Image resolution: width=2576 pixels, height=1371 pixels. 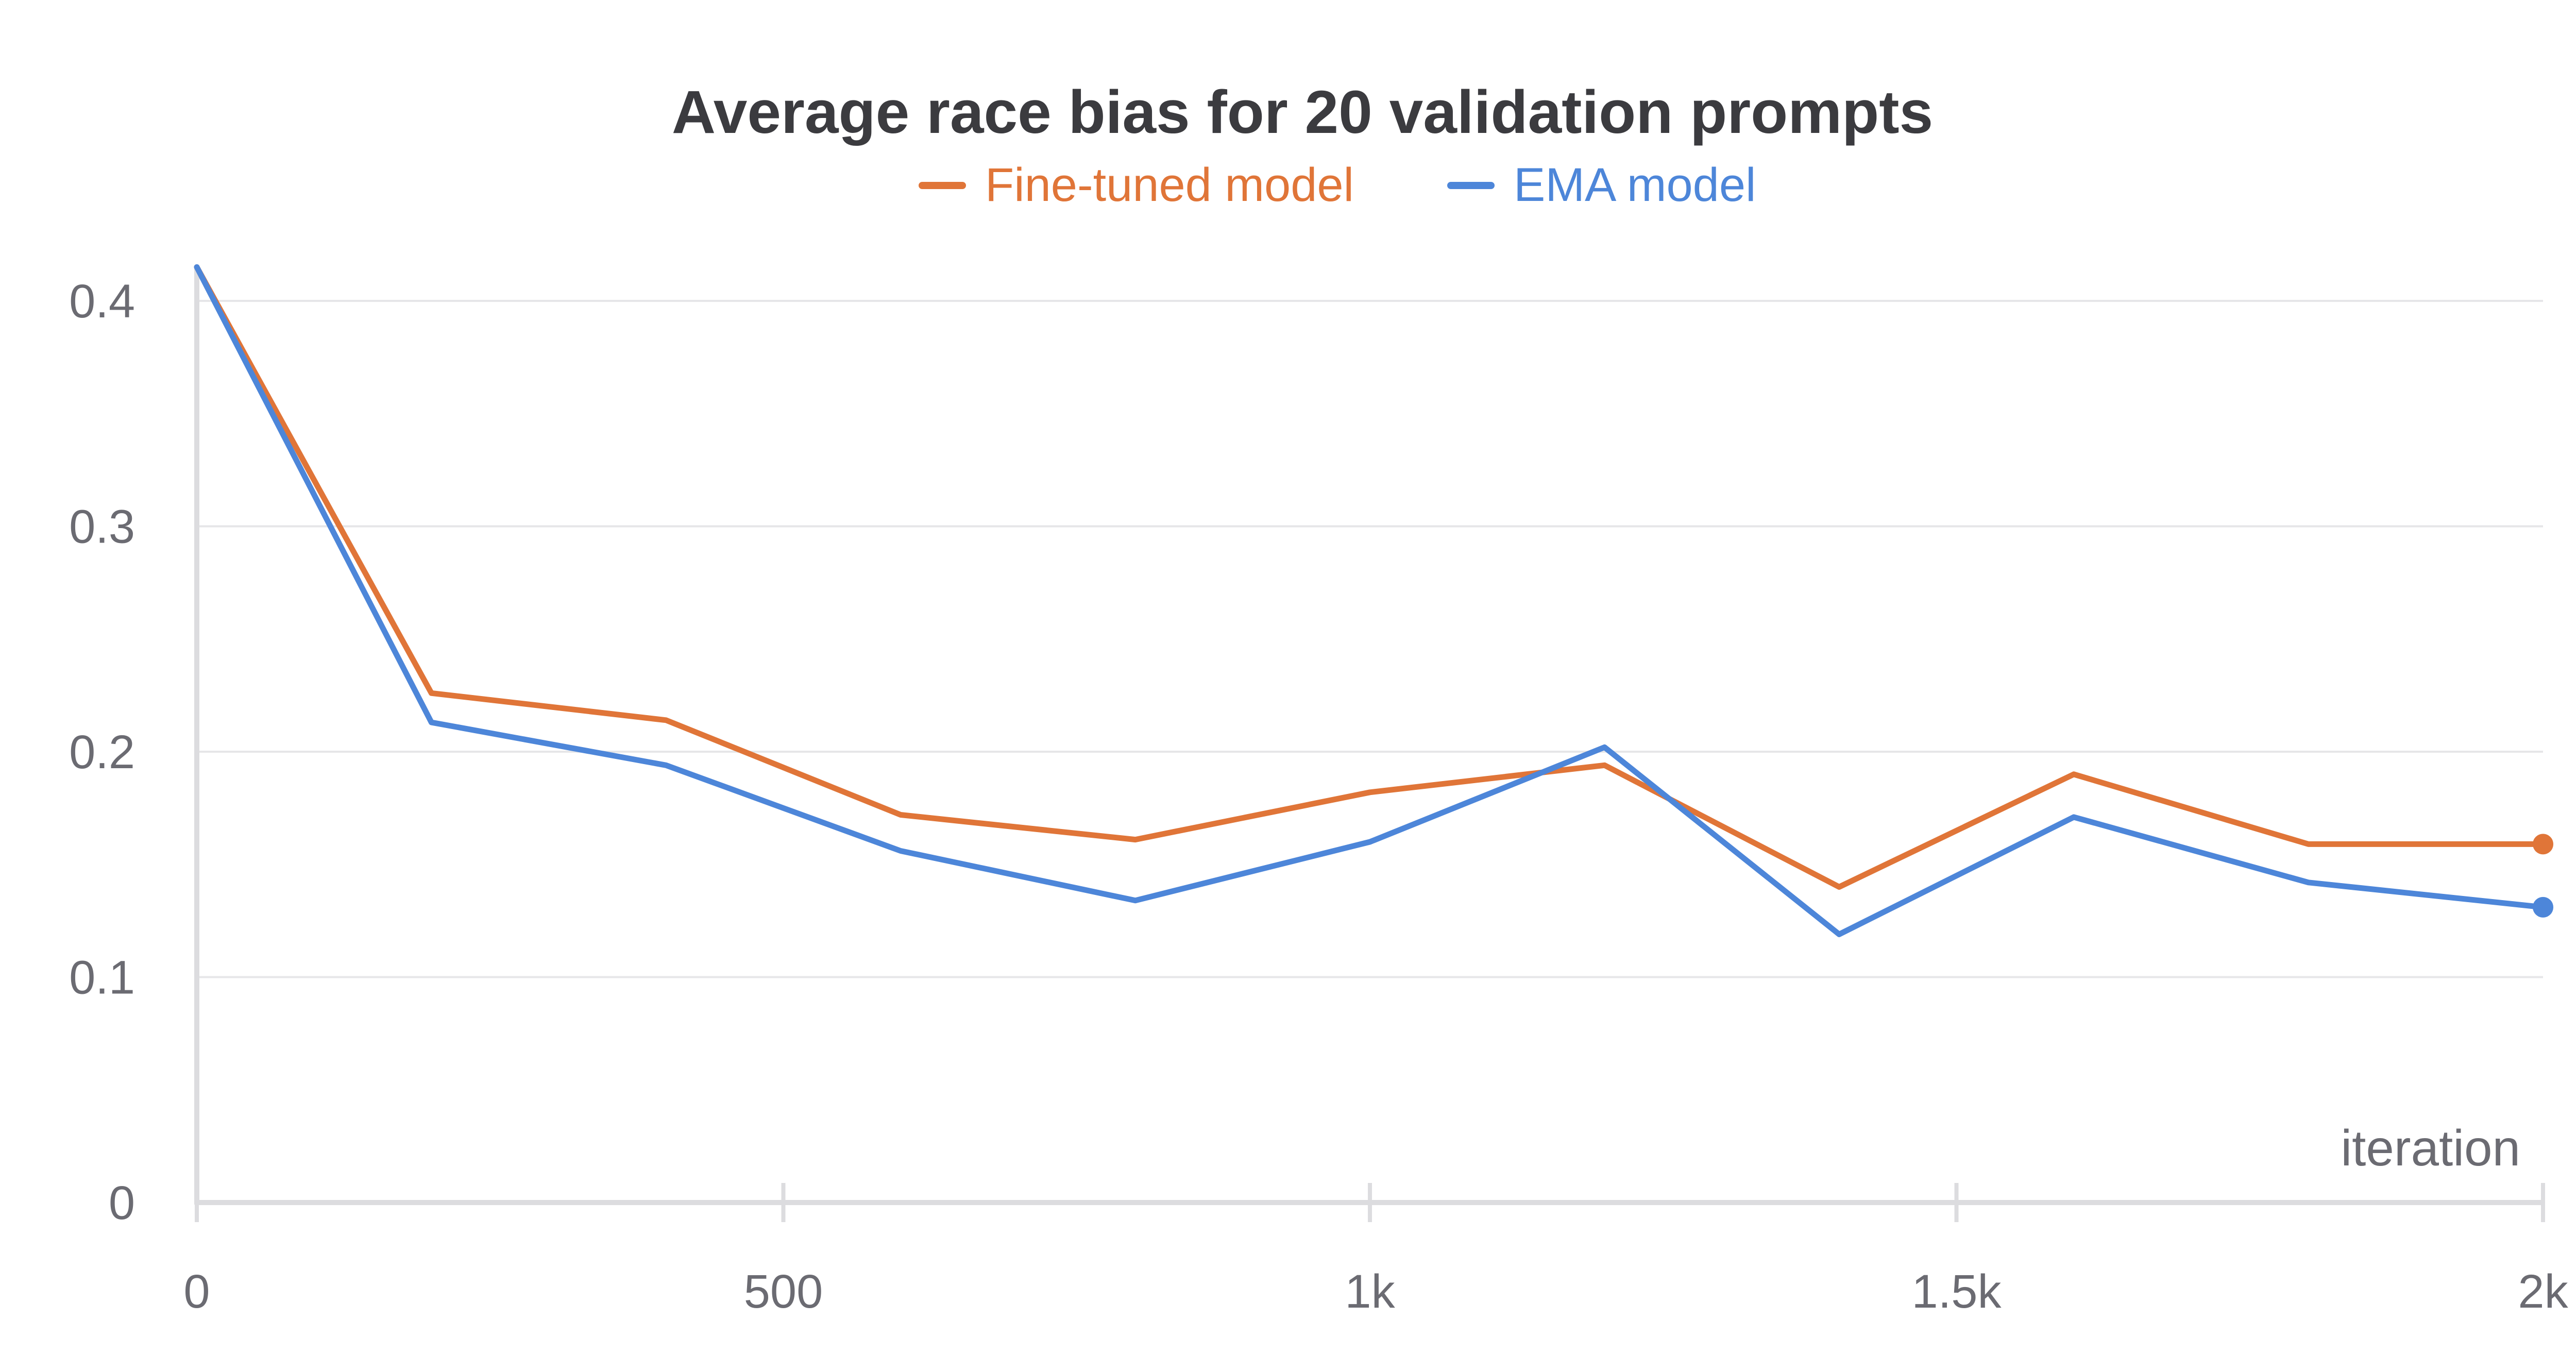 I want to click on x-tick-label: 1k, so click(x=1370, y=1291).